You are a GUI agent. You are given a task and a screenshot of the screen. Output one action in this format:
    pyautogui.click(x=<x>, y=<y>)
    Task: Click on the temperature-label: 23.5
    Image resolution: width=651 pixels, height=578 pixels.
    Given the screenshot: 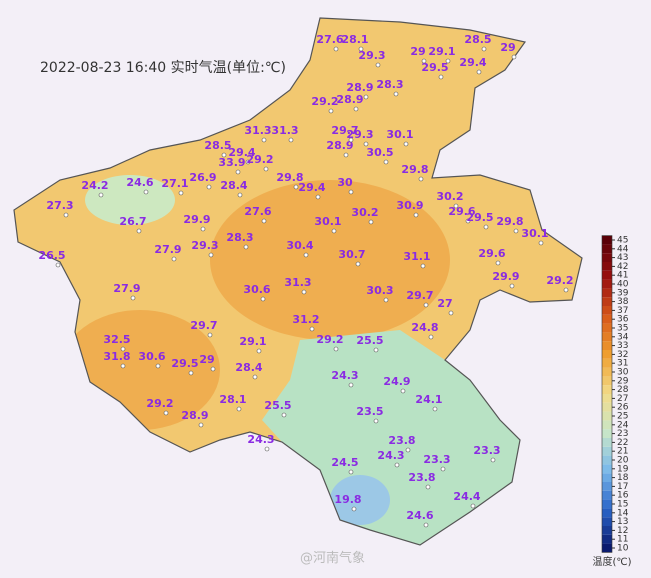 What is the action you would take?
    pyautogui.click(x=369, y=411)
    